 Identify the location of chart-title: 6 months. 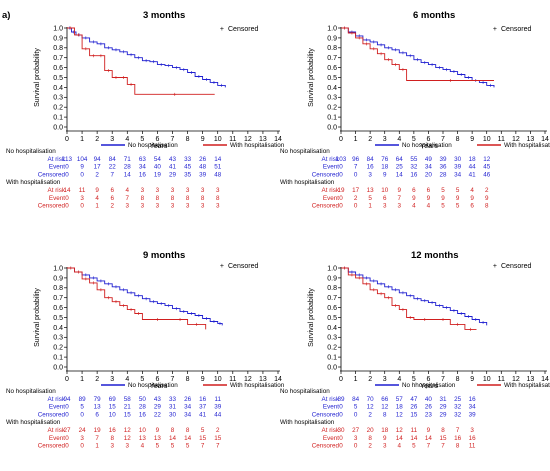
(434, 15).